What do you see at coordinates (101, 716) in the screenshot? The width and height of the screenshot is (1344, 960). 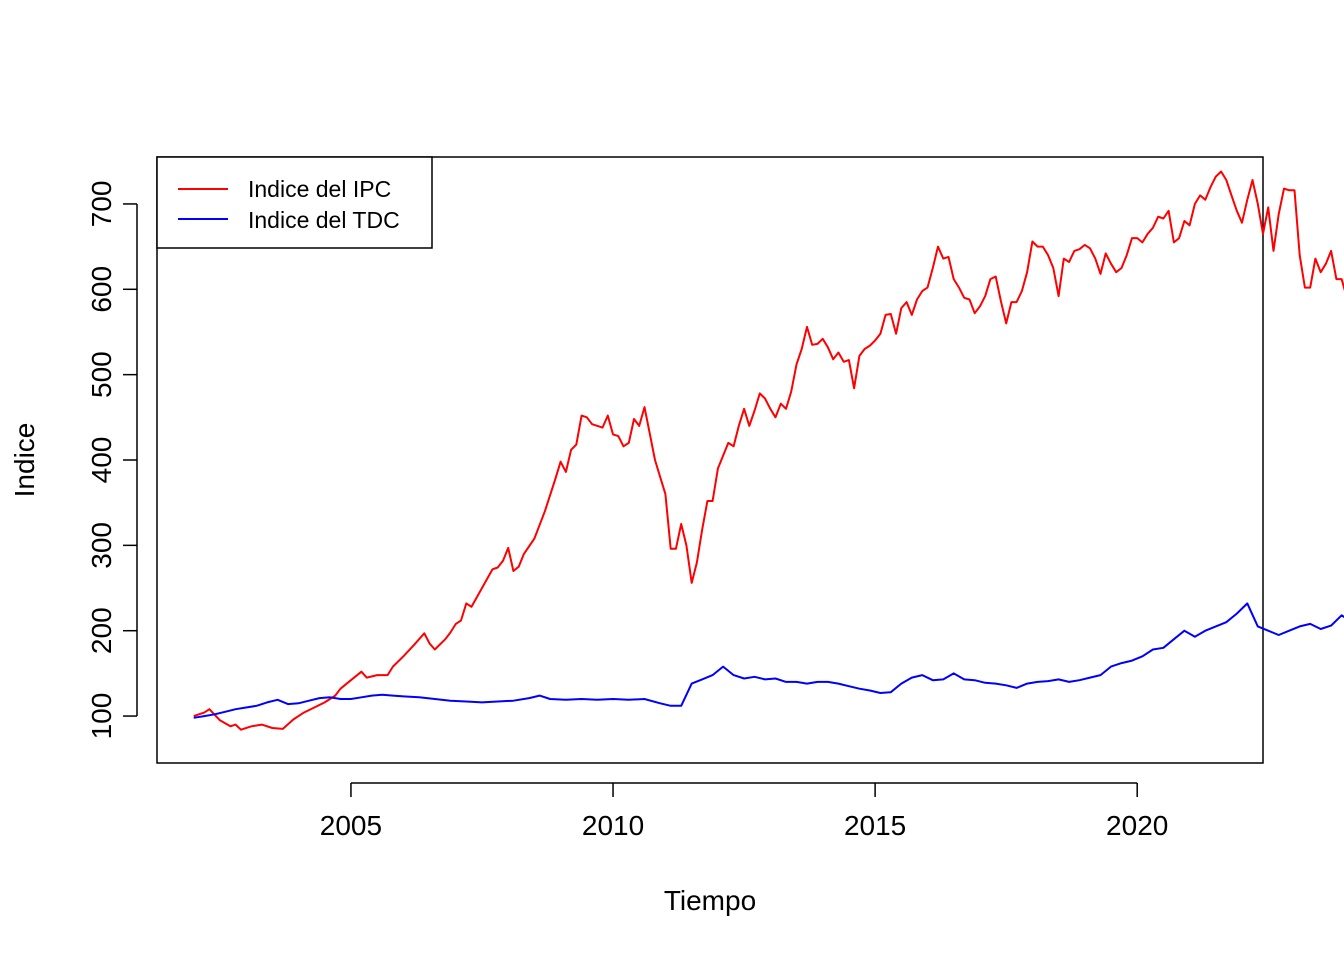 I see `y-tick-label: 100` at bounding box center [101, 716].